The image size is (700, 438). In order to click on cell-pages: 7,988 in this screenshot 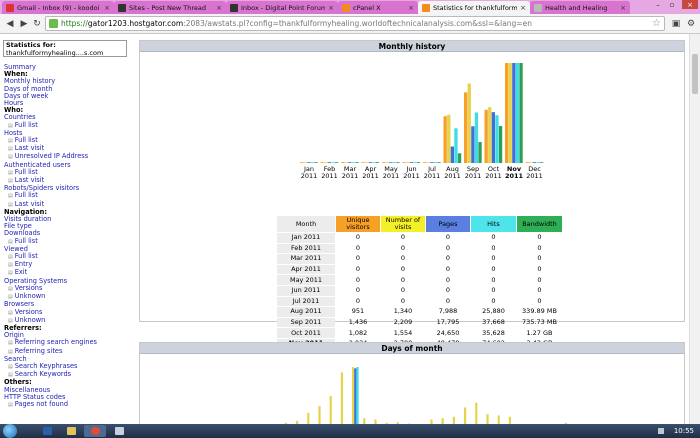, I will do `click(448, 311)`.